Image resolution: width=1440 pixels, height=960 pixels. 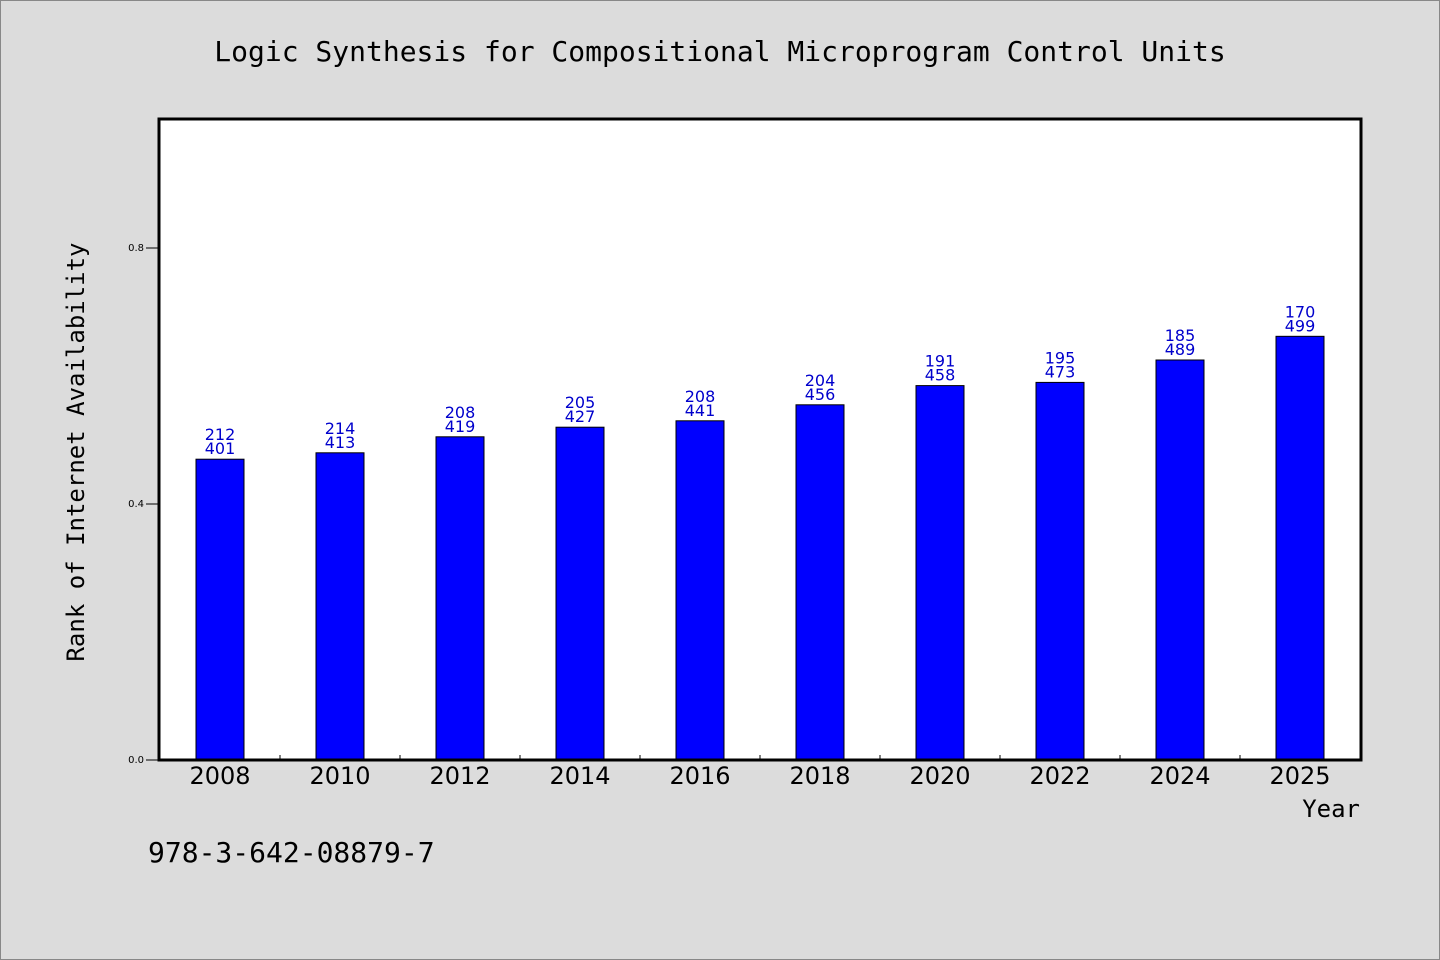 I want to click on x-tick-label: 2014, so click(x=579, y=776).